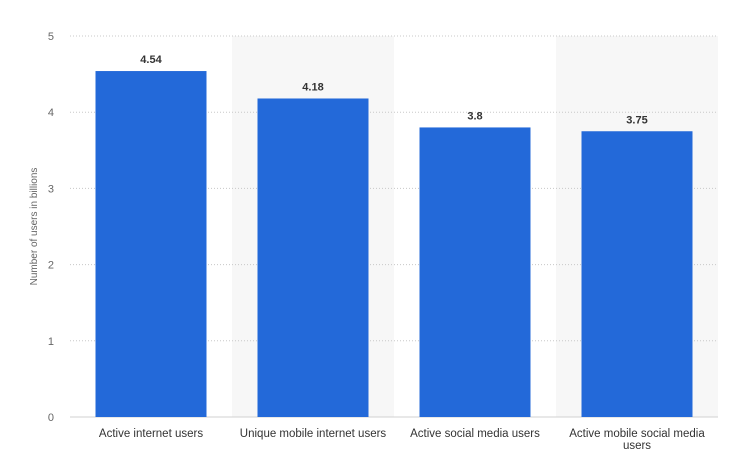 This screenshot has height=472, width=731. Describe the element at coordinates (51, 266) in the screenshot. I see `y-tick-label: 2` at that location.